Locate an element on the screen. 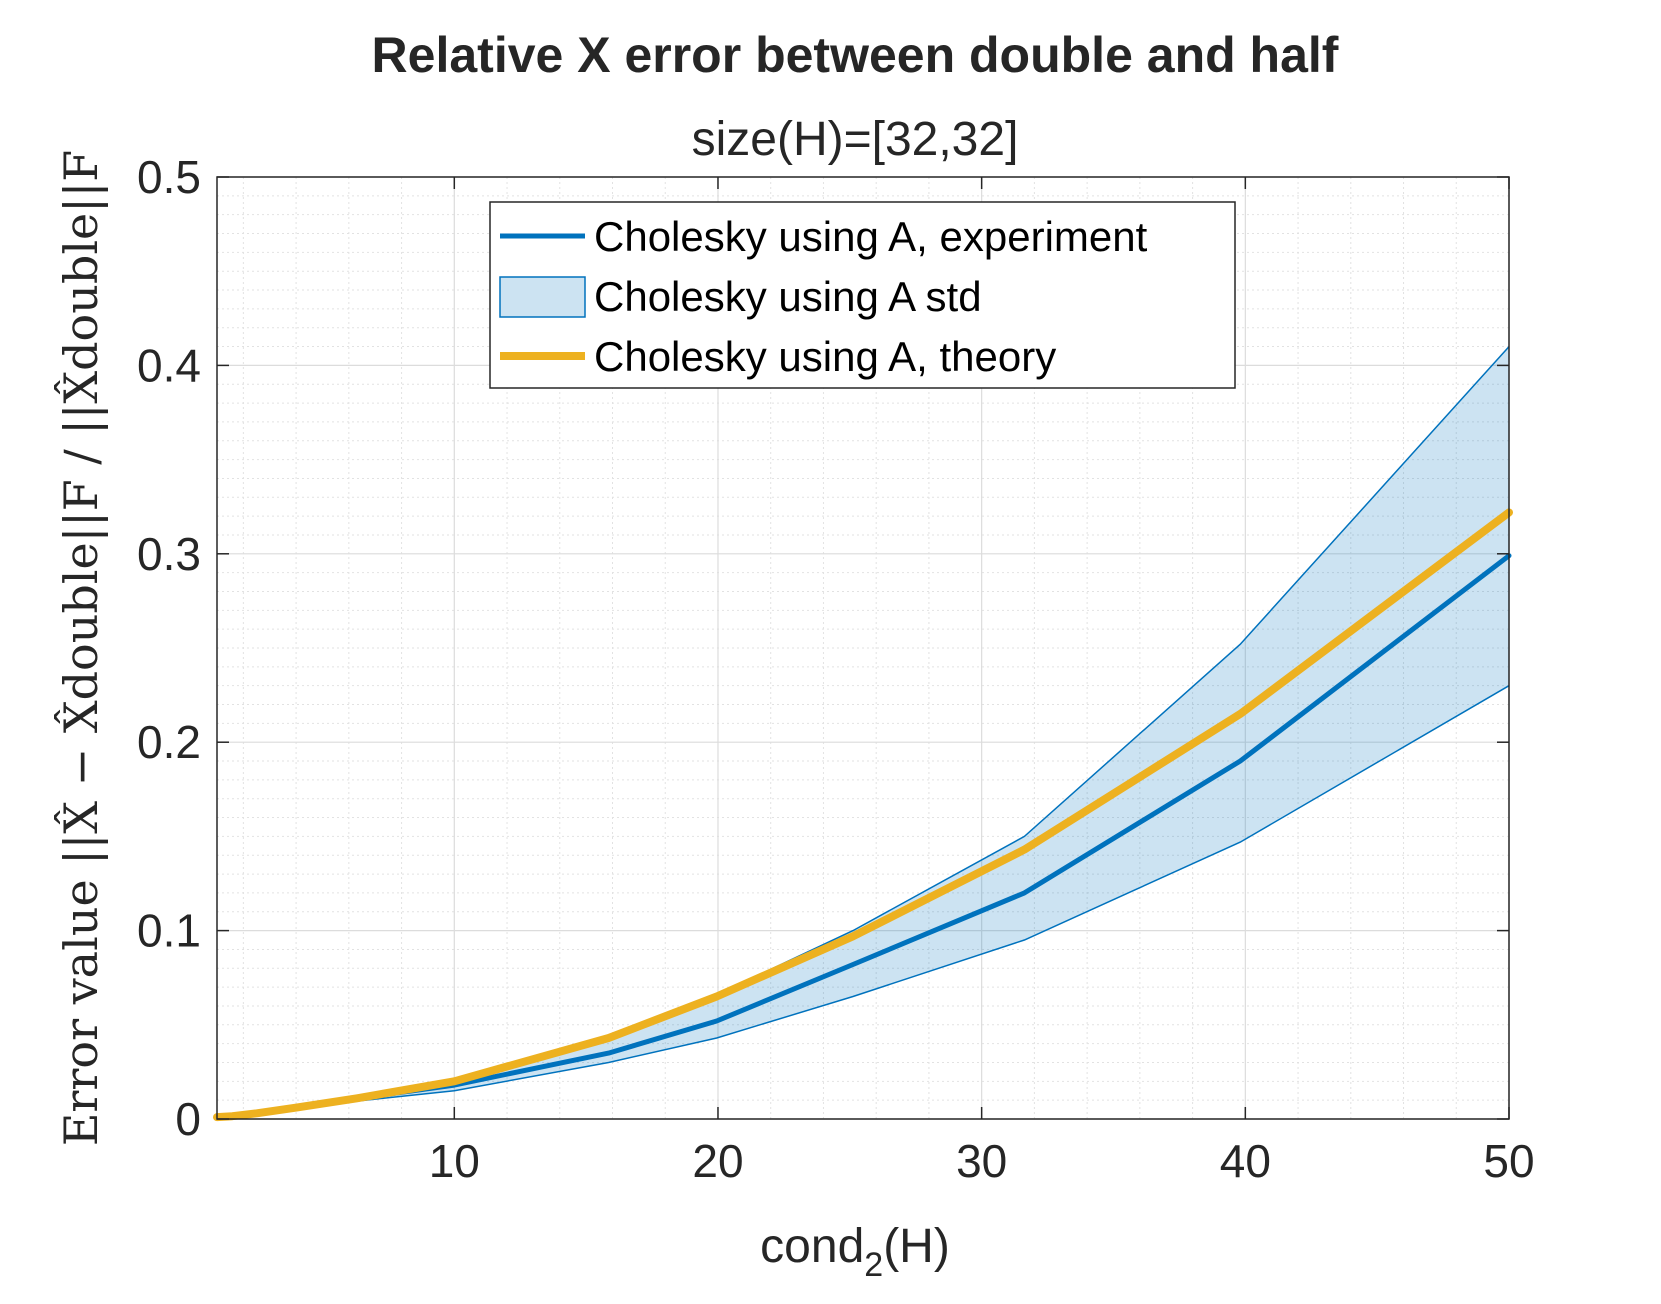  legend-box is located at coordinates (862, 295).